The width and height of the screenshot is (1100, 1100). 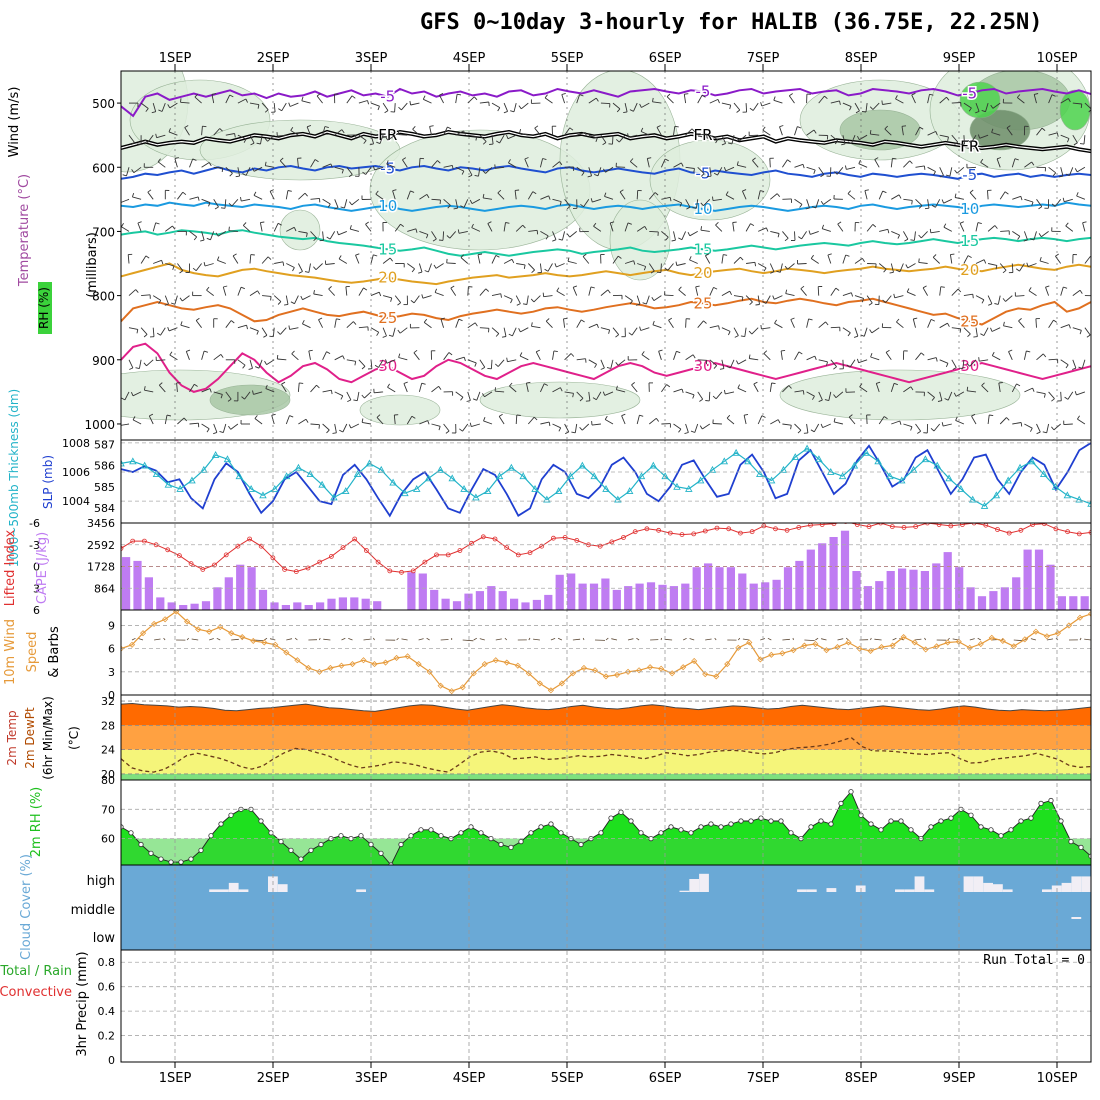 I want to click on isotherm-label: 15, so click(x=702, y=249).